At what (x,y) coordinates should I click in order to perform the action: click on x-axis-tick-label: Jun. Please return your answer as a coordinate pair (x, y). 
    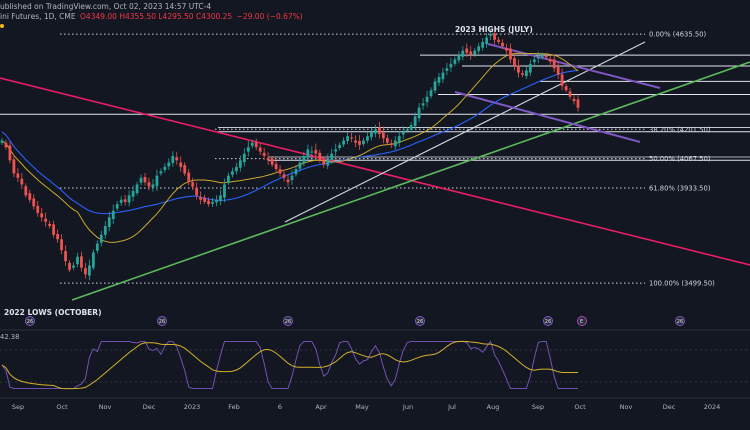
    Looking at the image, I should click on (407, 407).